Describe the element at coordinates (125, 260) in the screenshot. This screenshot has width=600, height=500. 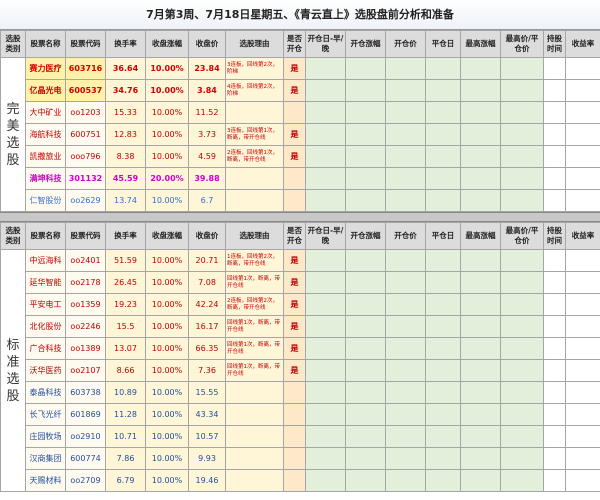
I see `turnover-cell: 51.59` at that location.